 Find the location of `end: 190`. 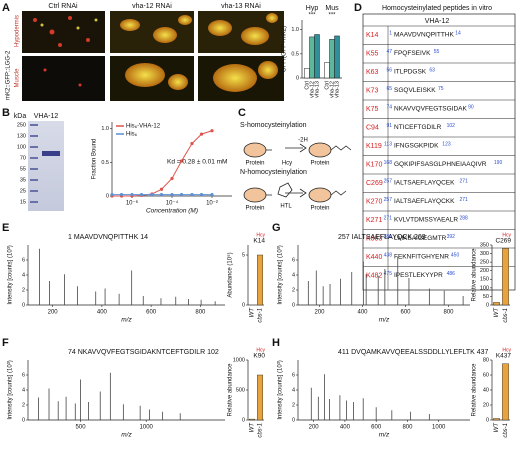

end: 190 is located at coordinates (498, 163).